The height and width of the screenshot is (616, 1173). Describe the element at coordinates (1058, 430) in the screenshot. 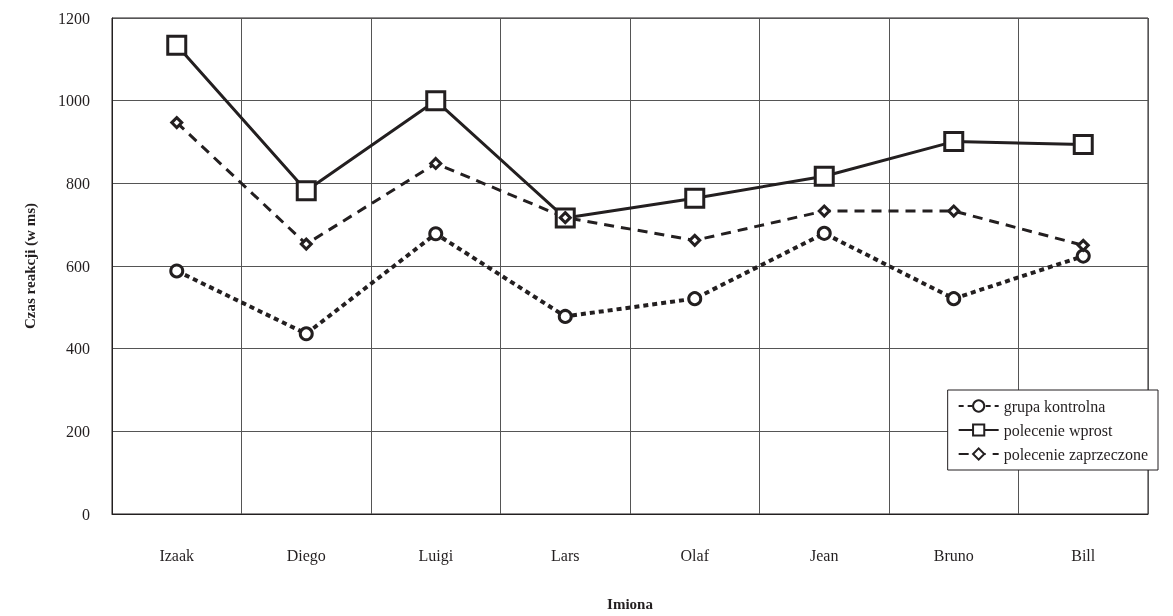

I see `legend-label: polecenie wprost` at that location.